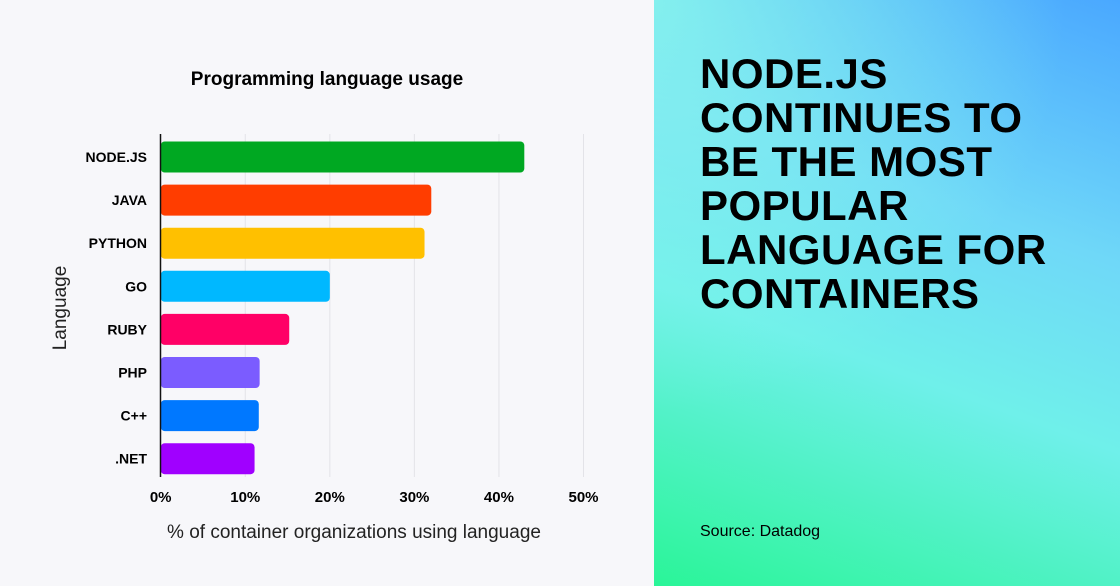 Image resolution: width=1120 pixels, height=586 pixels. What do you see at coordinates (583, 497) in the screenshot?
I see `x-tick-label: 50%` at bounding box center [583, 497].